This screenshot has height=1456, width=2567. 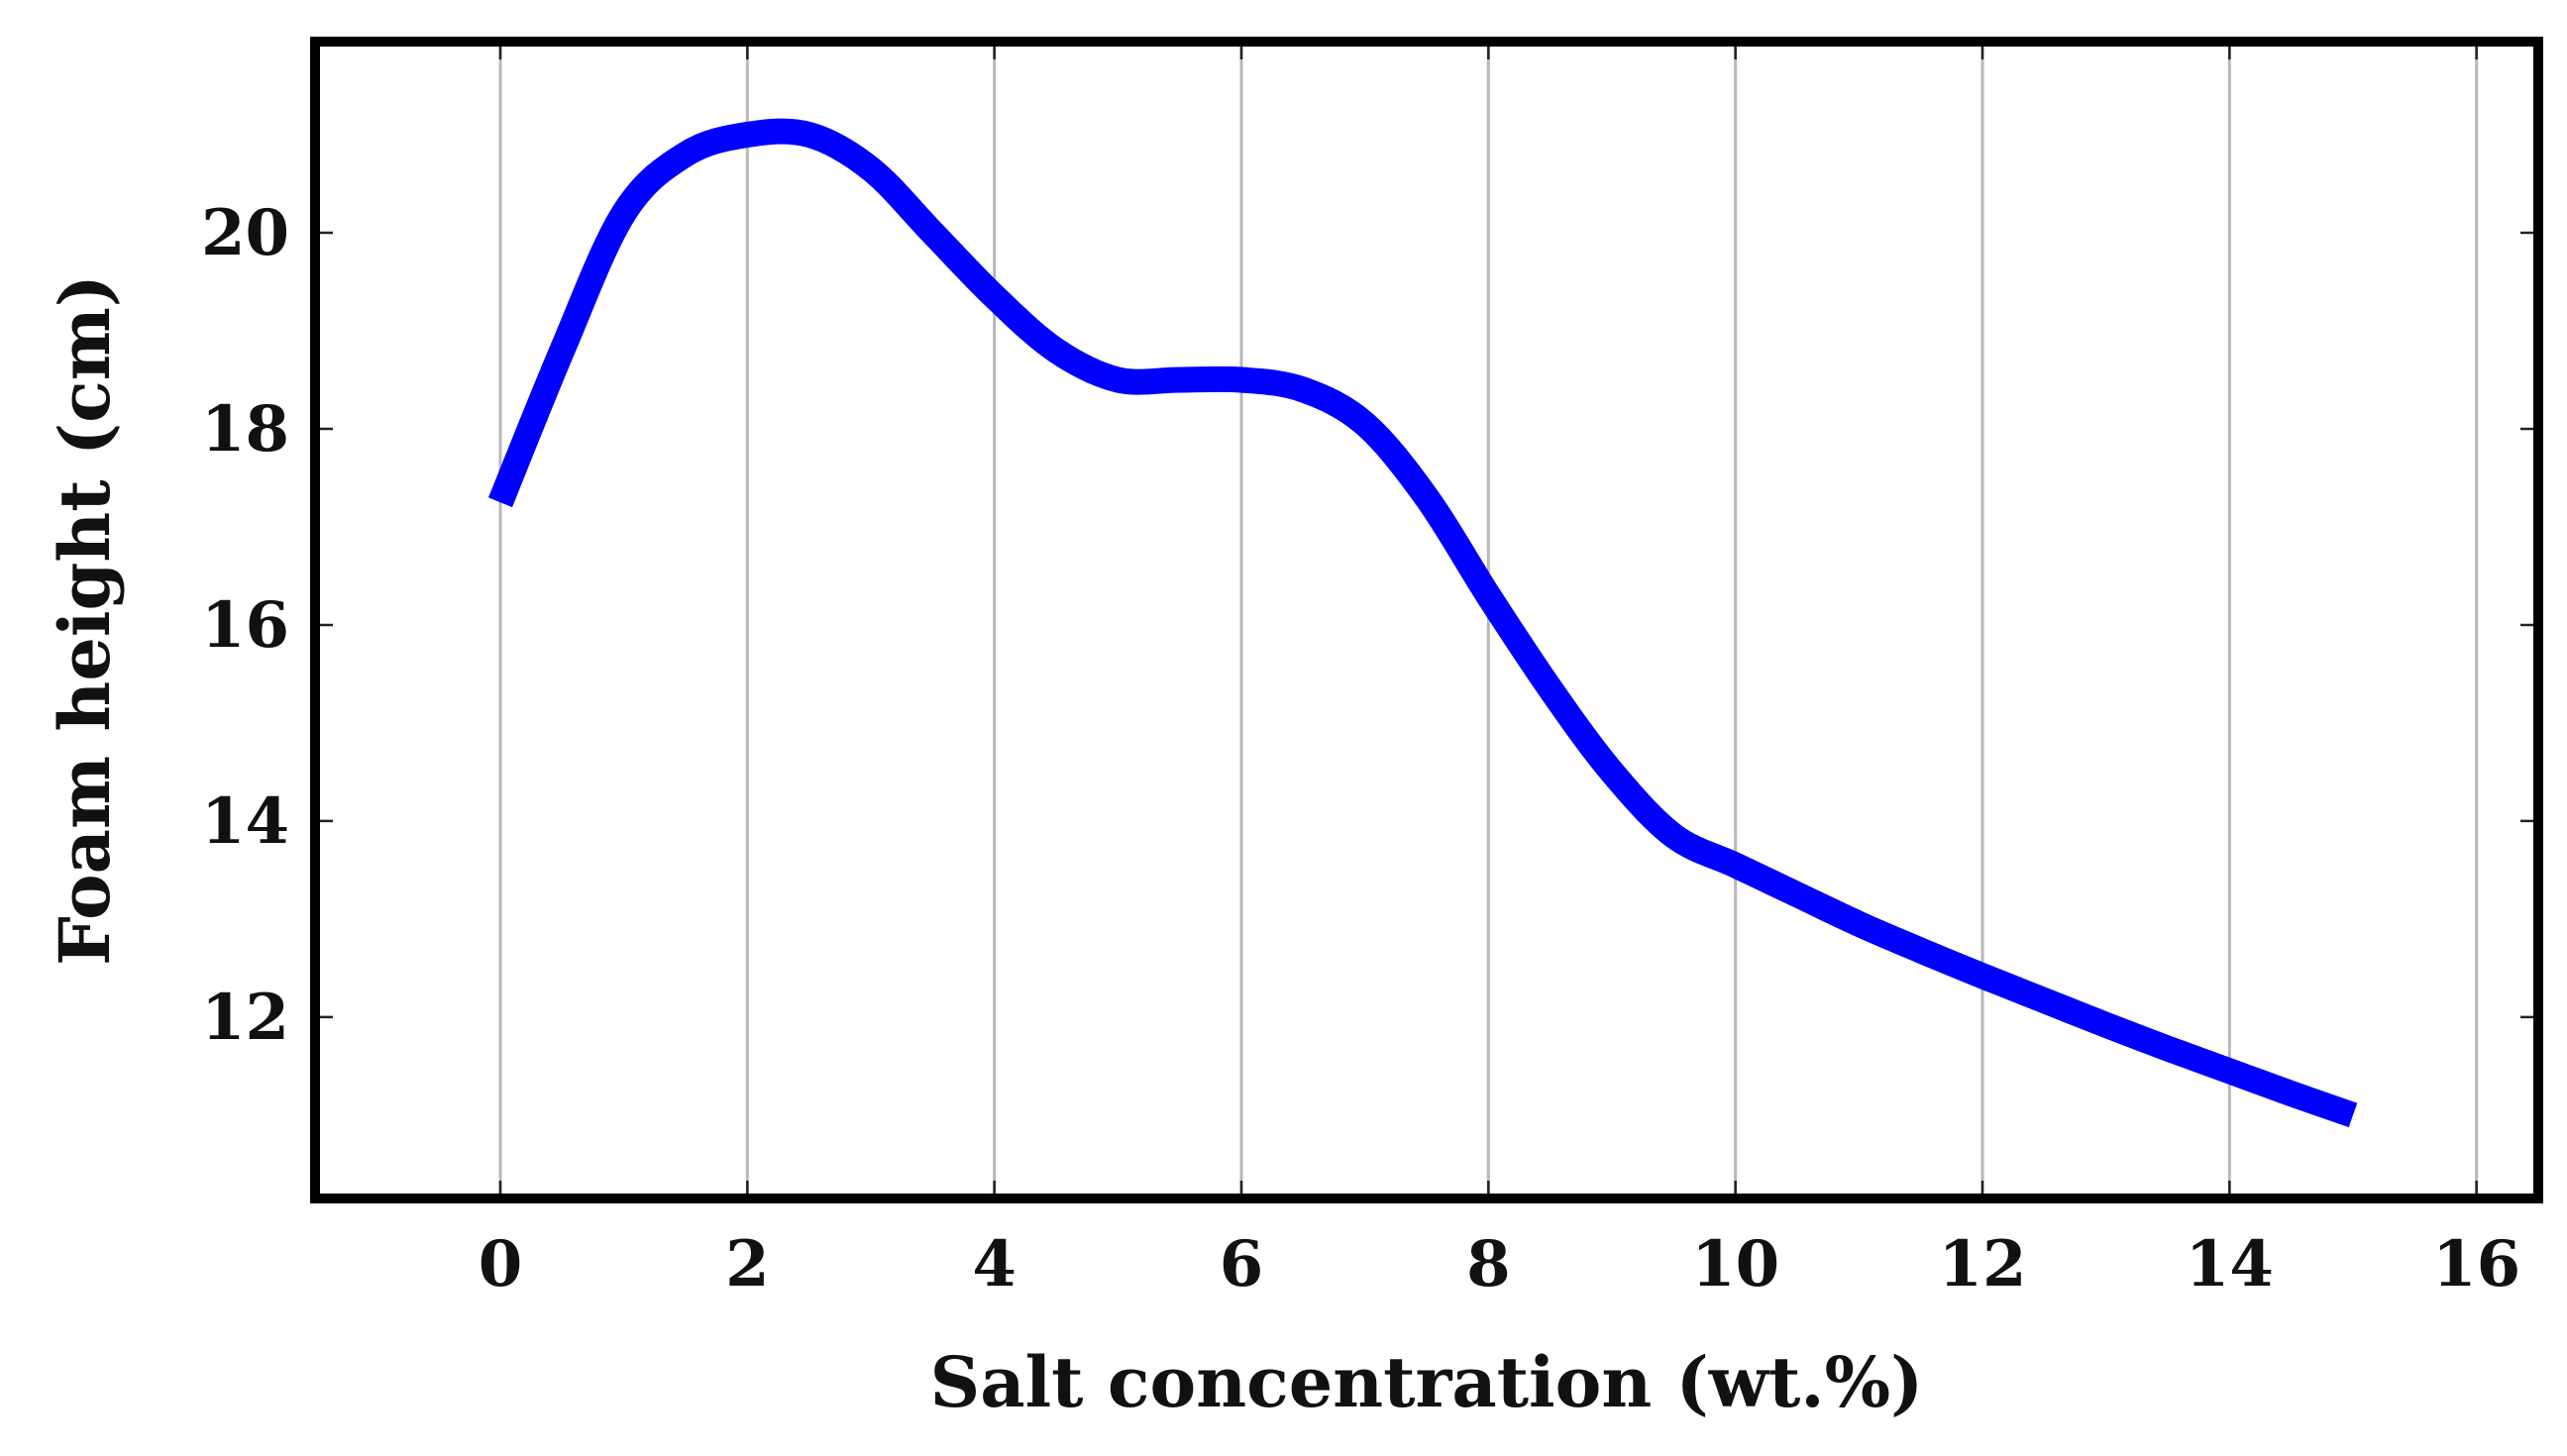 I want to click on x-tick-label: 8, so click(x=1488, y=1264).